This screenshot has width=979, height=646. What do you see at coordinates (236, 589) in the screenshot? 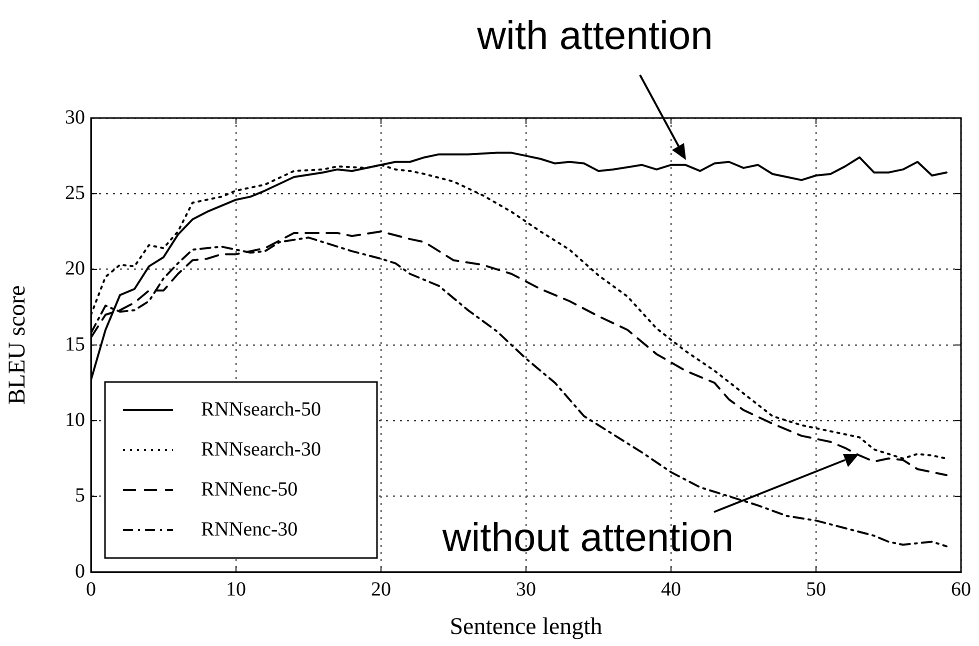
I see `x-tick-label: 10` at bounding box center [236, 589].